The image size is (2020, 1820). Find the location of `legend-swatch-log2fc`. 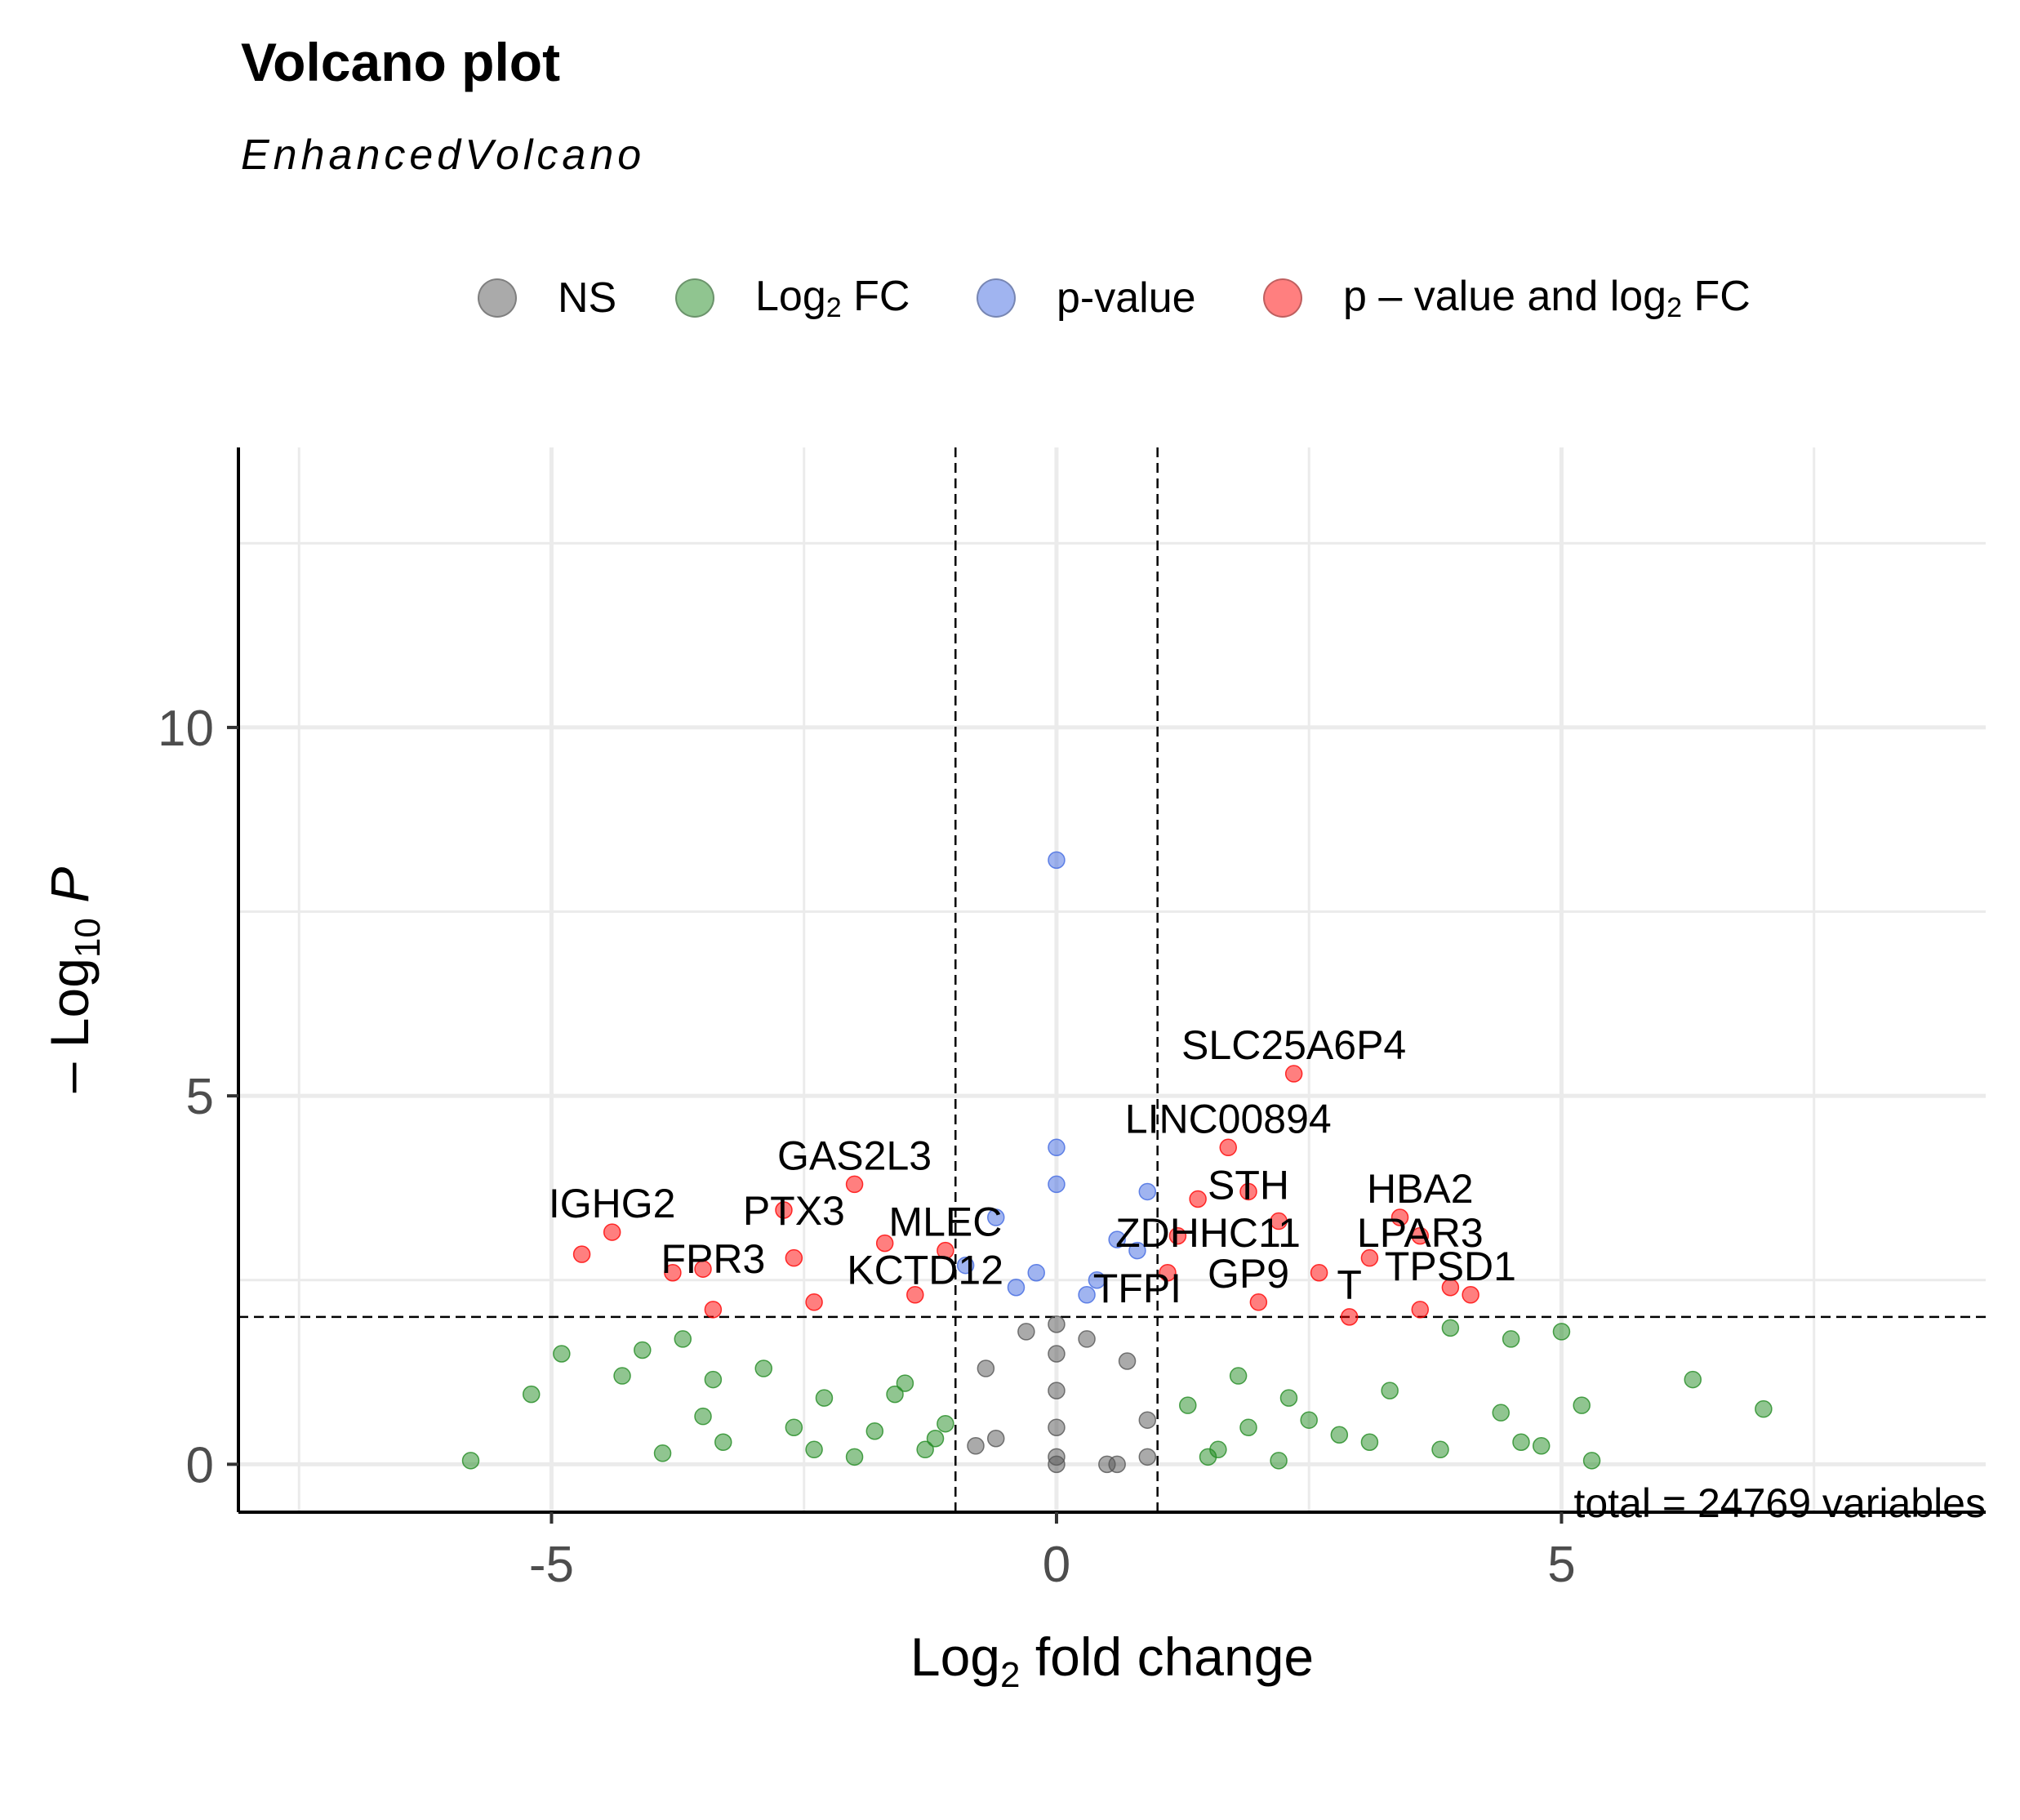

legend-swatch-log2fc is located at coordinates (694, 298).